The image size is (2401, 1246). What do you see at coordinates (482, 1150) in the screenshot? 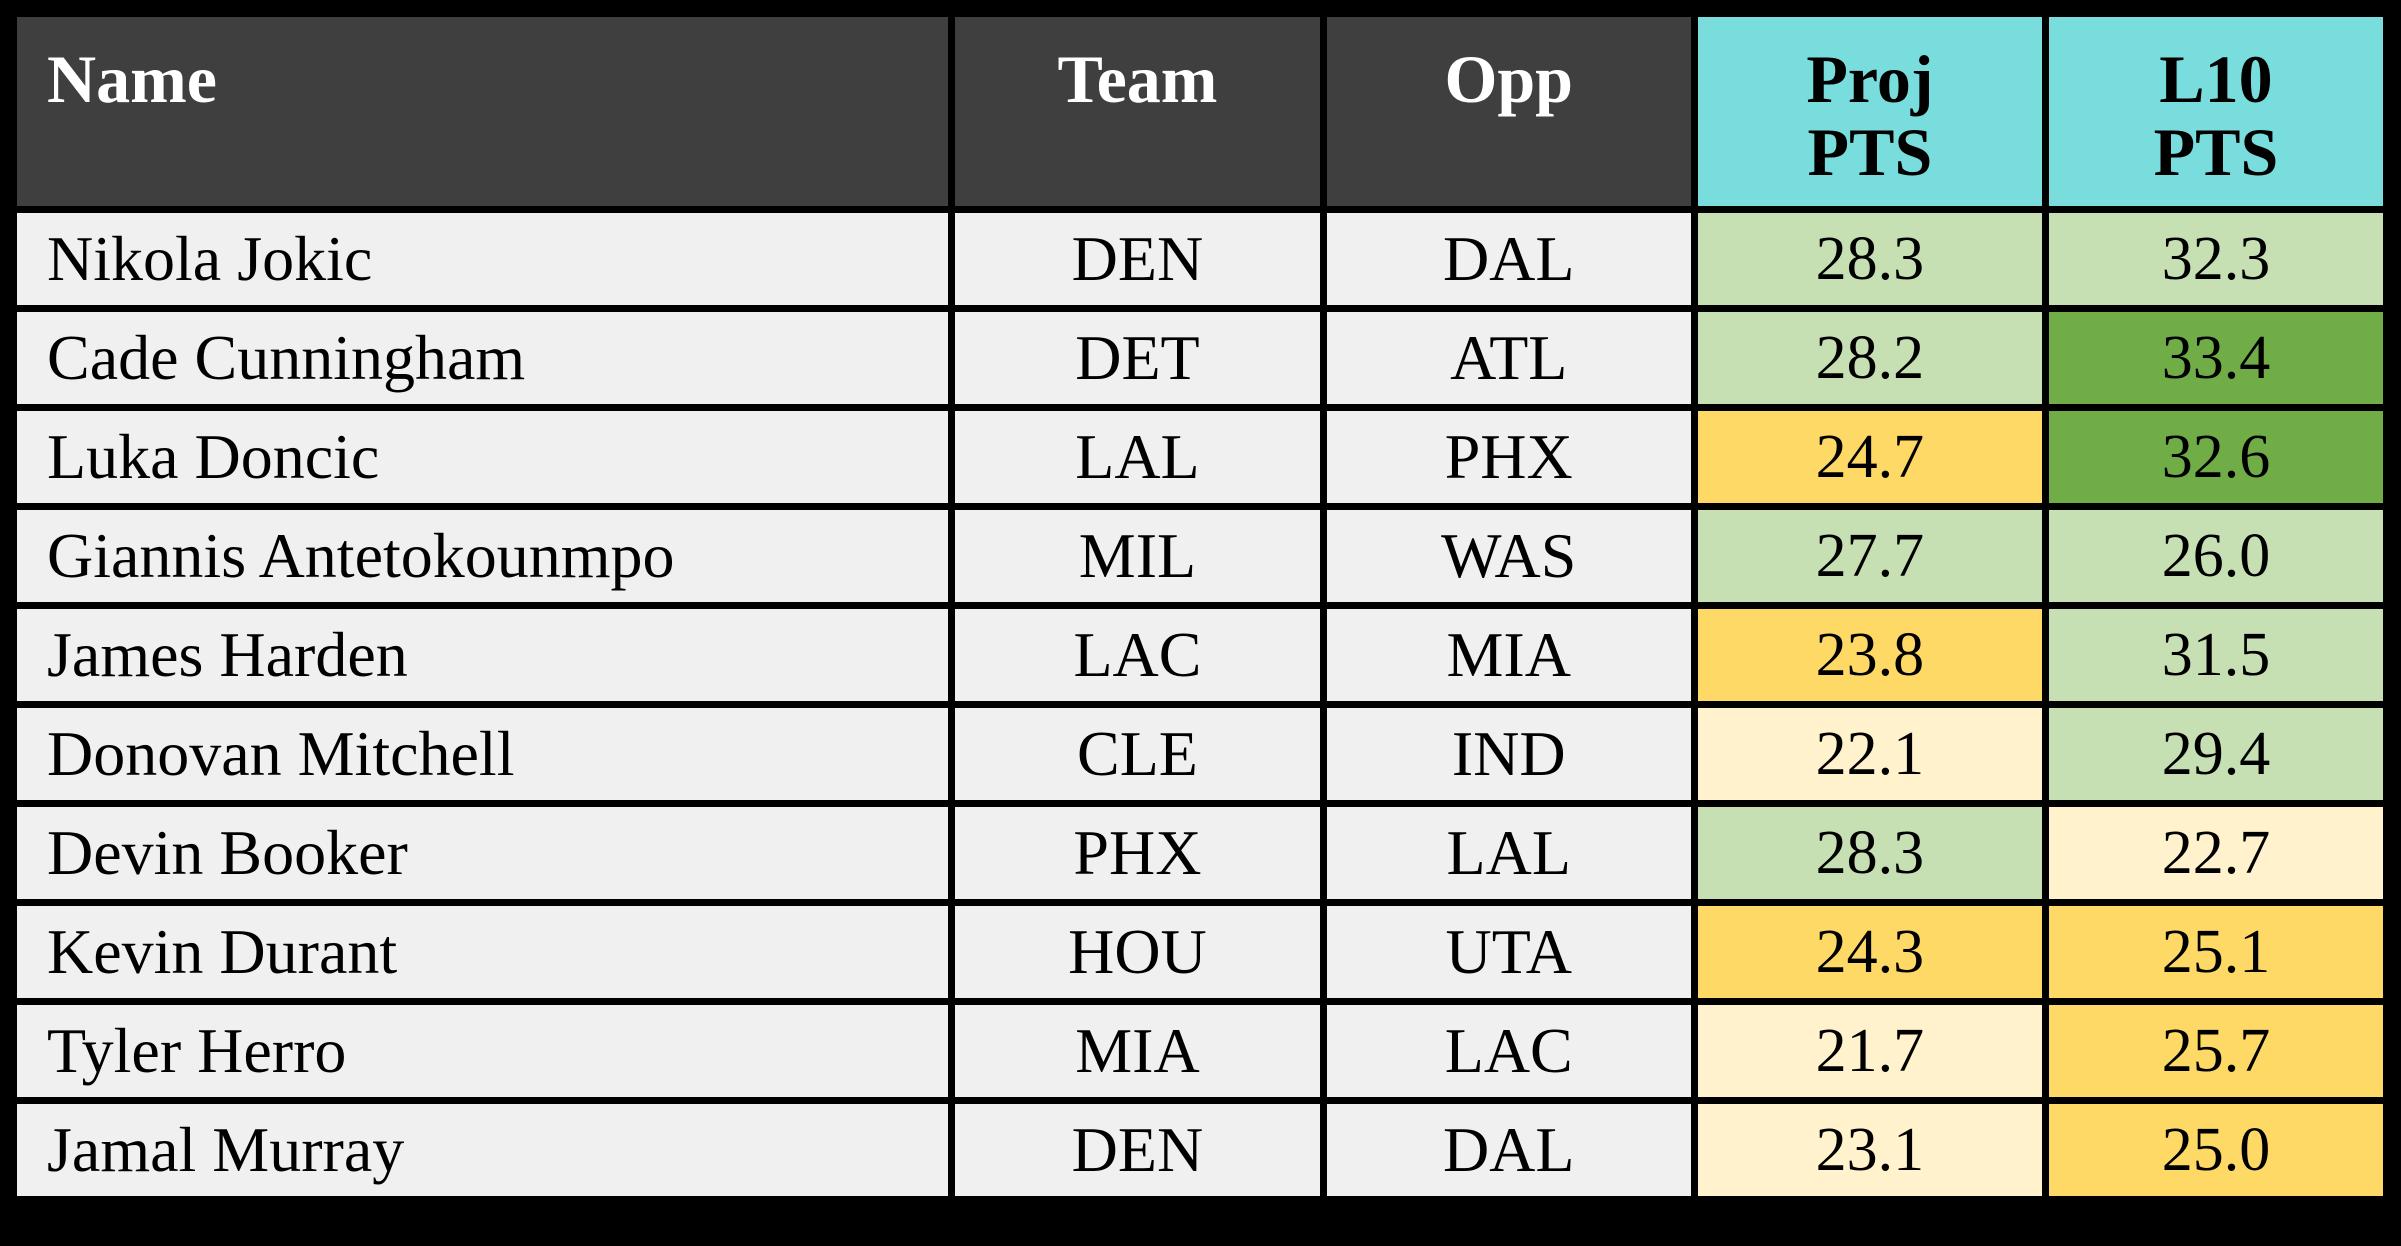
I see `player-name-cell: Jamal Murray` at bounding box center [482, 1150].